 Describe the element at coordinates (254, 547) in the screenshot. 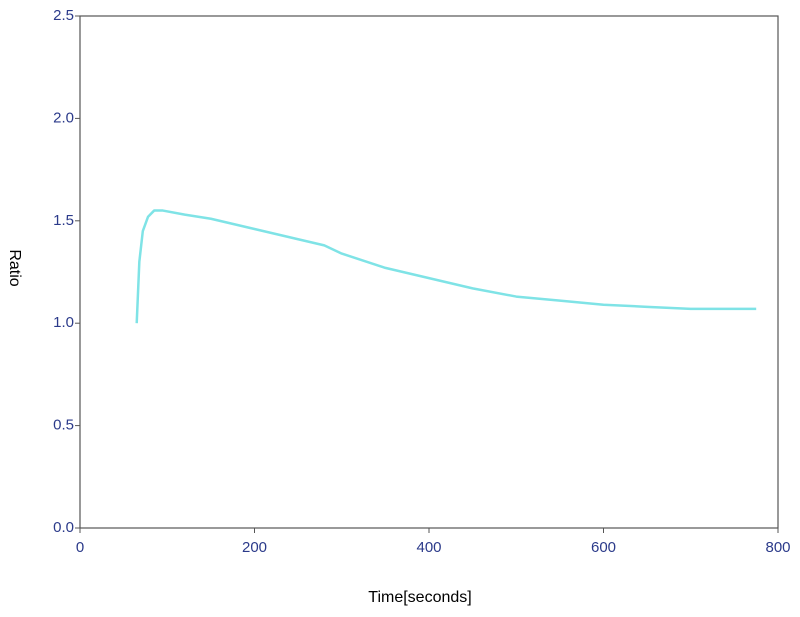

I see `x-tick-label: 200` at that location.